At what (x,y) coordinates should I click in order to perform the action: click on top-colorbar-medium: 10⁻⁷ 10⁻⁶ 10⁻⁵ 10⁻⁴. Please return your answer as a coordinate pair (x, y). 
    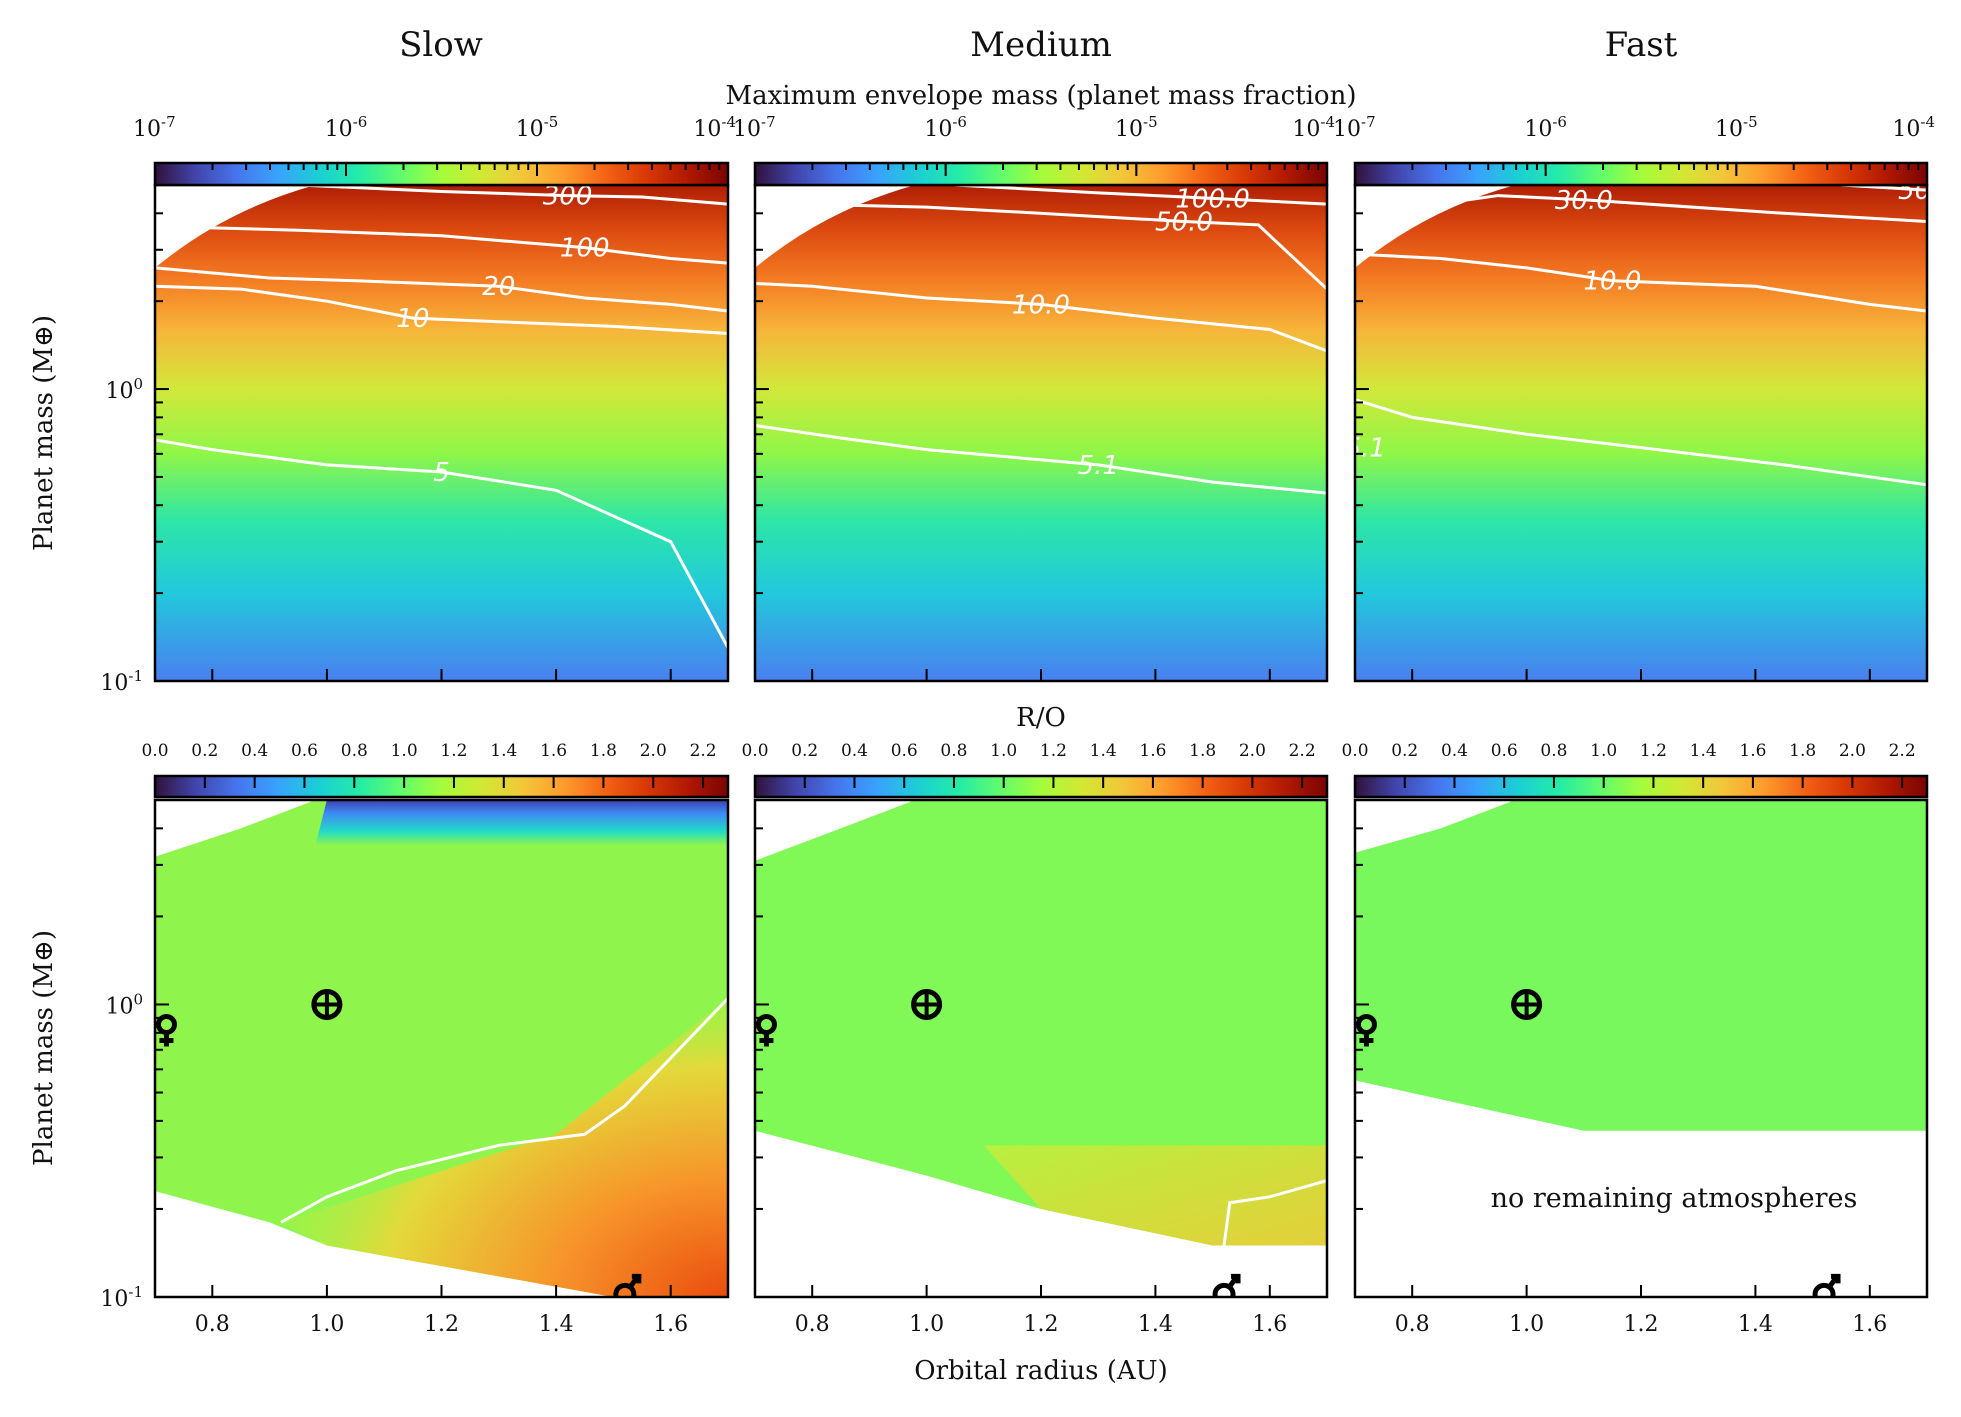
    Looking at the image, I should click on (1034, 150).